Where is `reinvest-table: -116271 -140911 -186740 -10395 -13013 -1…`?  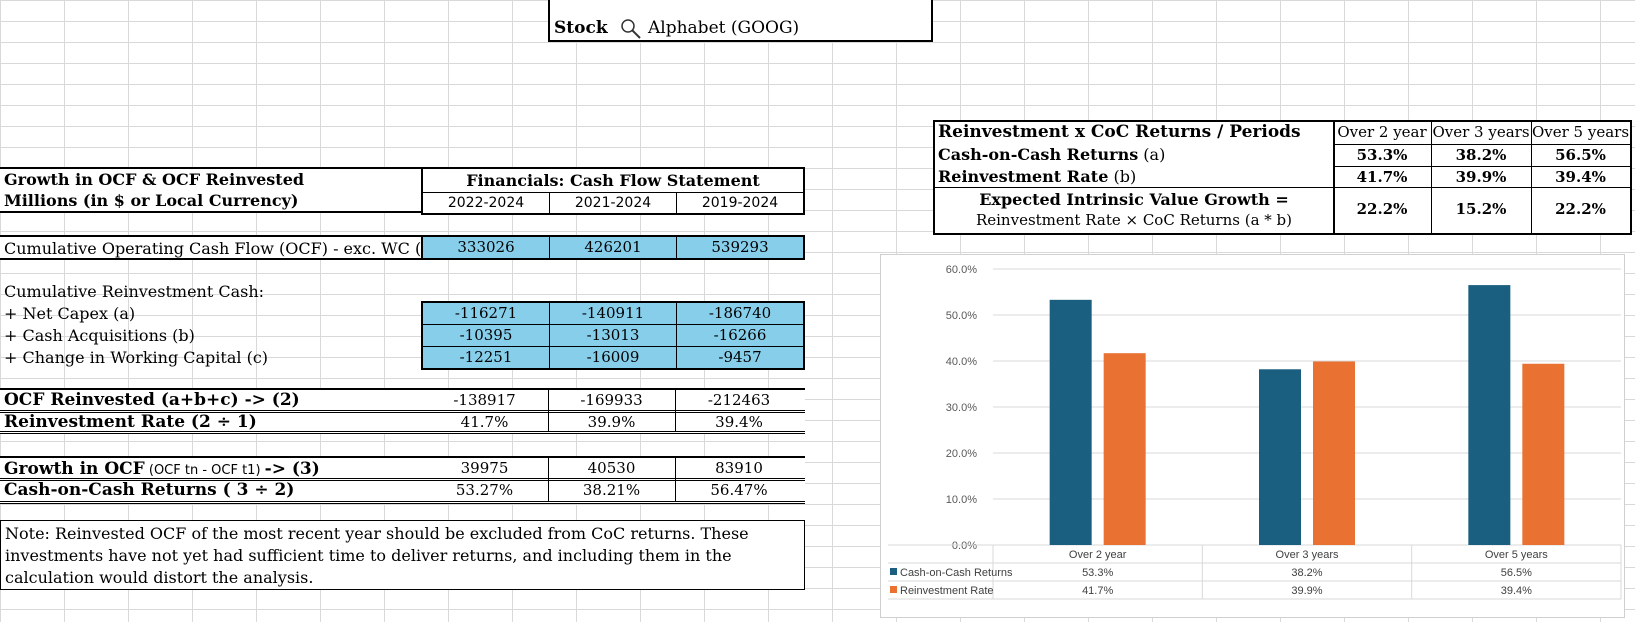
reinvest-table: -116271 -140911 -186740 -10395 -13013 -1… is located at coordinates (613, 335).